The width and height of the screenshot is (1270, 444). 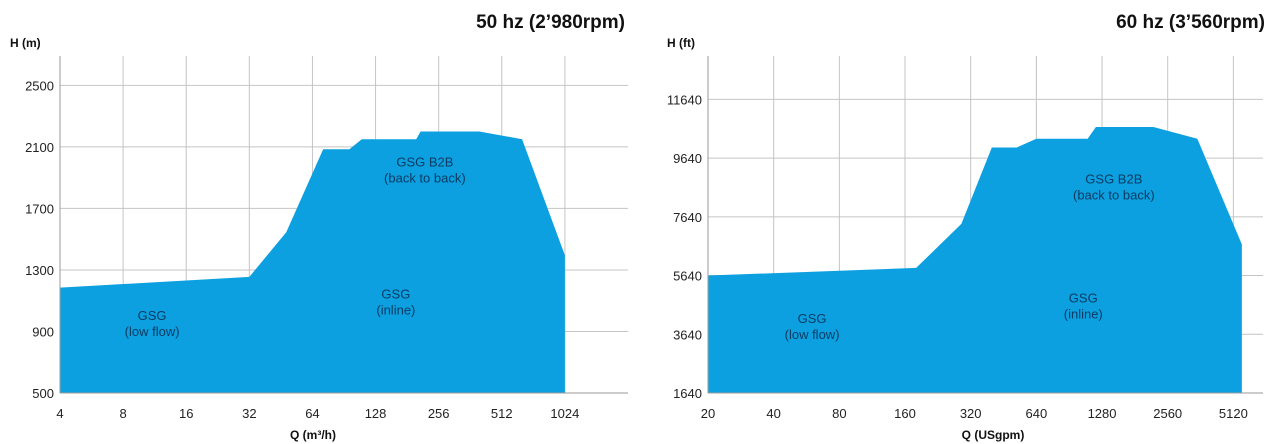 I want to click on y-tick-label: 900, so click(x=43, y=331).